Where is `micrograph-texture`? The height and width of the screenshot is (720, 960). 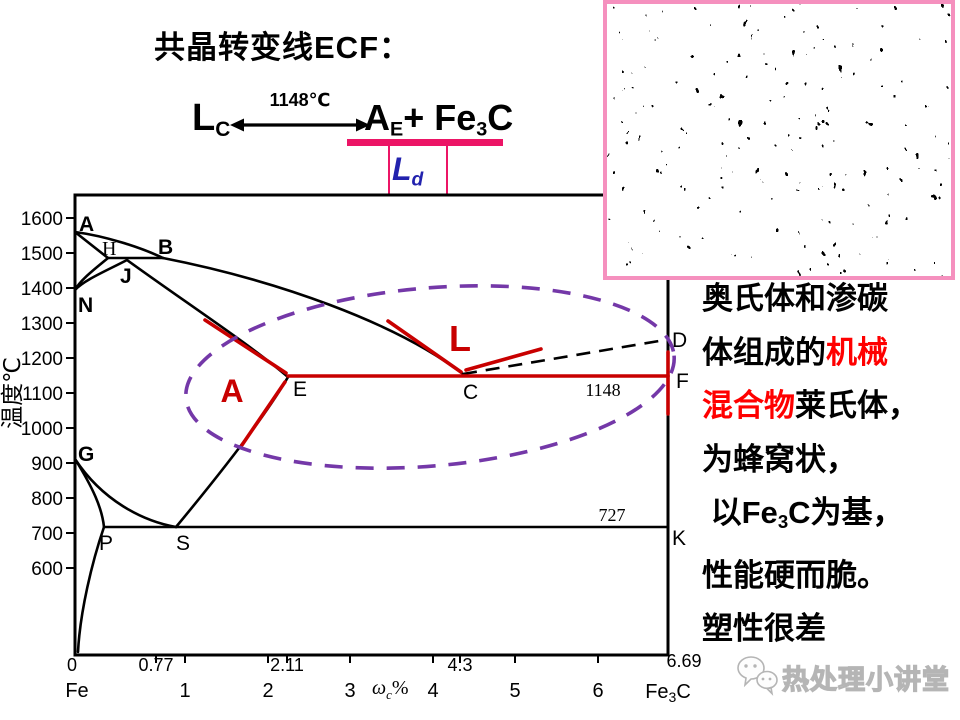
micrograph-texture is located at coordinates (779, 140).